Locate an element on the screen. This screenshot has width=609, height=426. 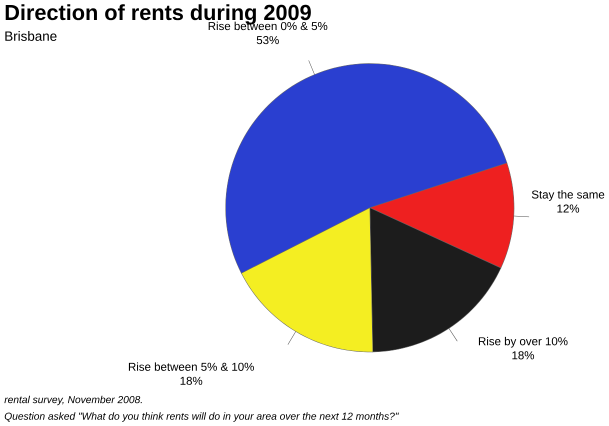
slice-label: Rise by over 10% is located at coordinates (523, 342).